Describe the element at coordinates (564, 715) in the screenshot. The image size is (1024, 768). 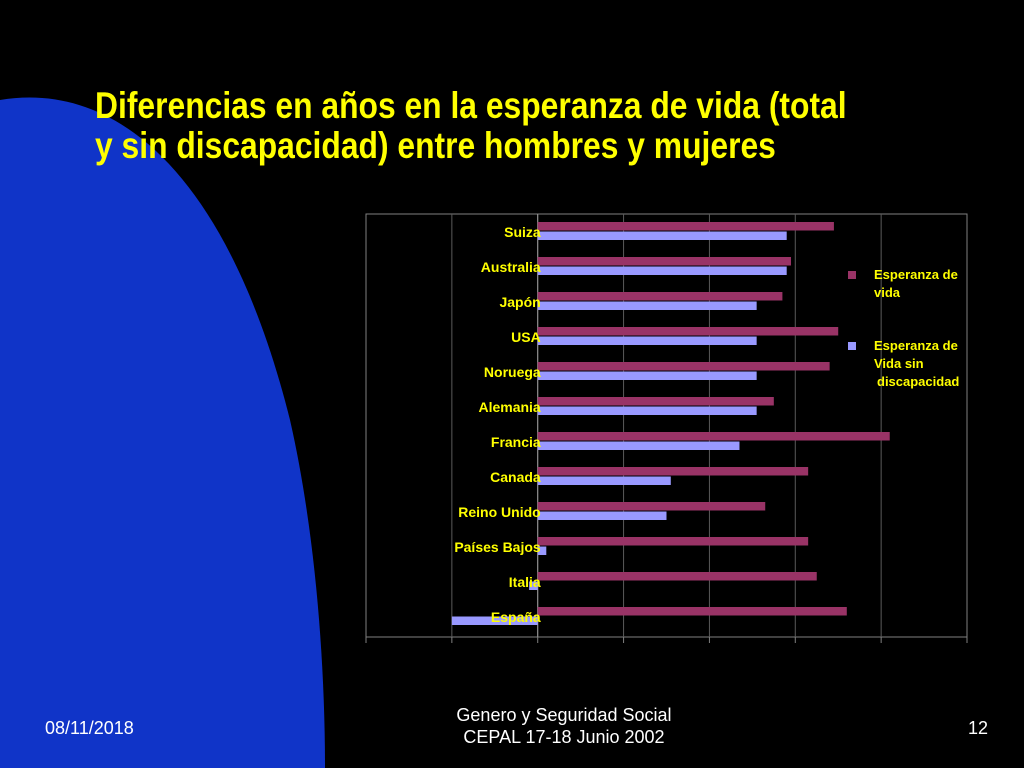
I see `footer-caption-line-1: Genero y Seguridad Social` at that location.